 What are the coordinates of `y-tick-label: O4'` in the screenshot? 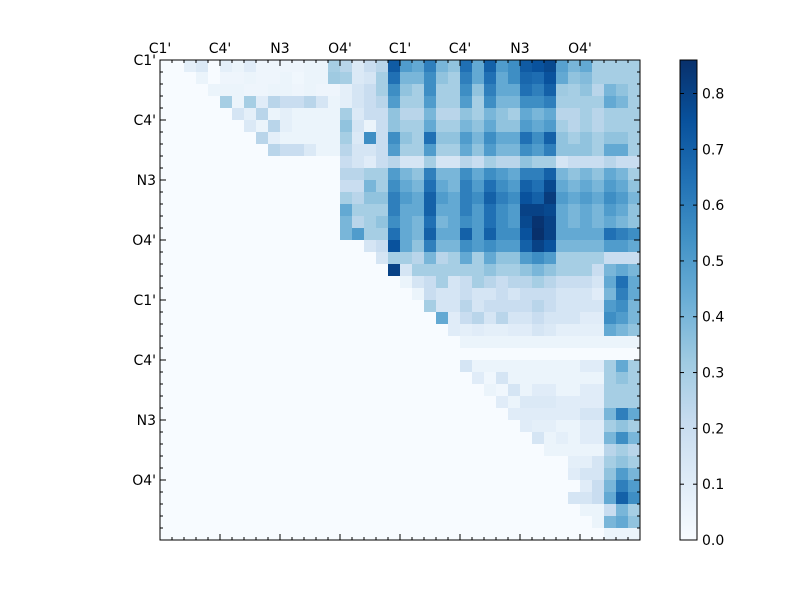 It's located at (144, 241).